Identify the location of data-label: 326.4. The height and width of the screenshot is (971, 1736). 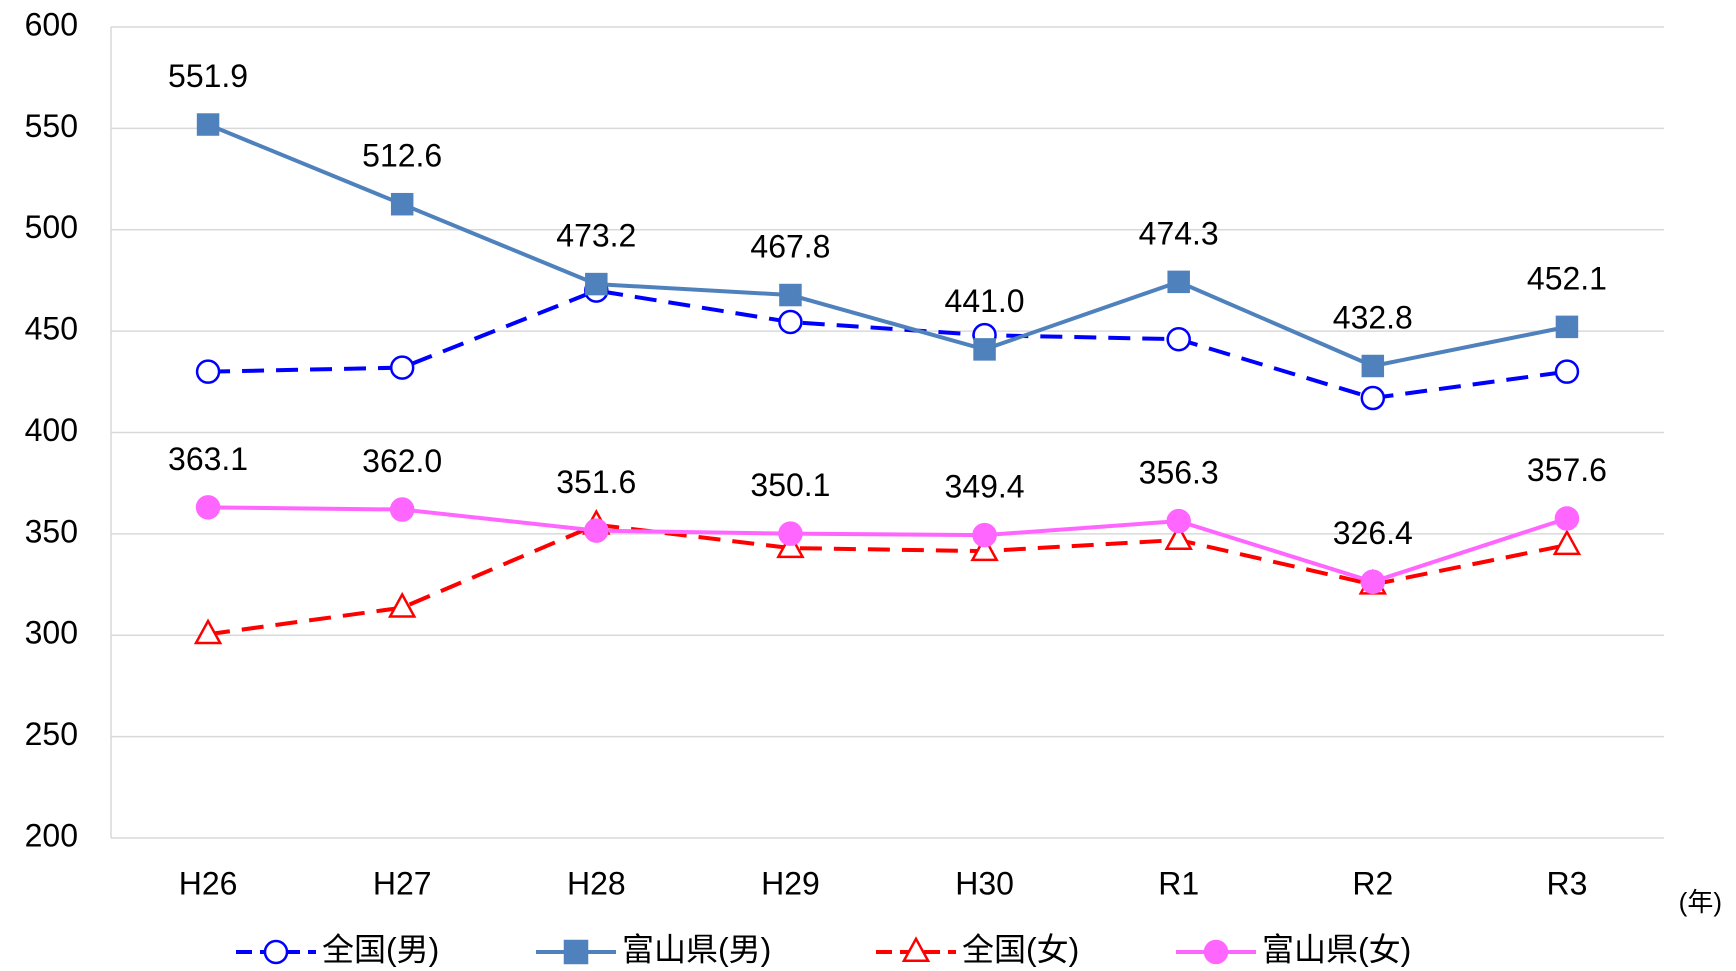
(1373, 533).